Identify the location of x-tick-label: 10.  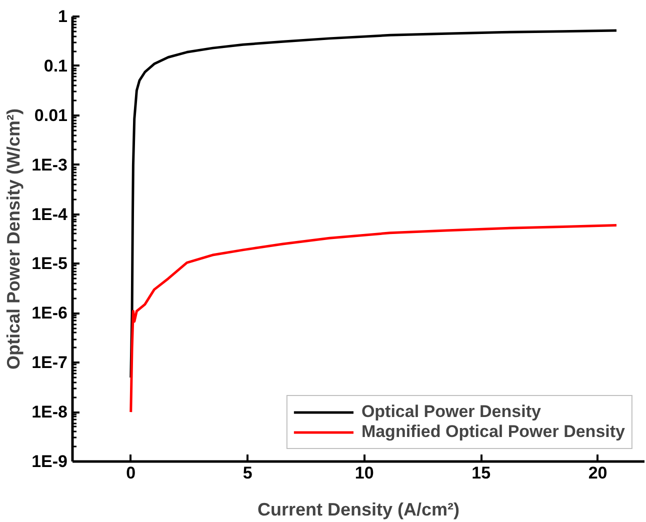
(364, 473).